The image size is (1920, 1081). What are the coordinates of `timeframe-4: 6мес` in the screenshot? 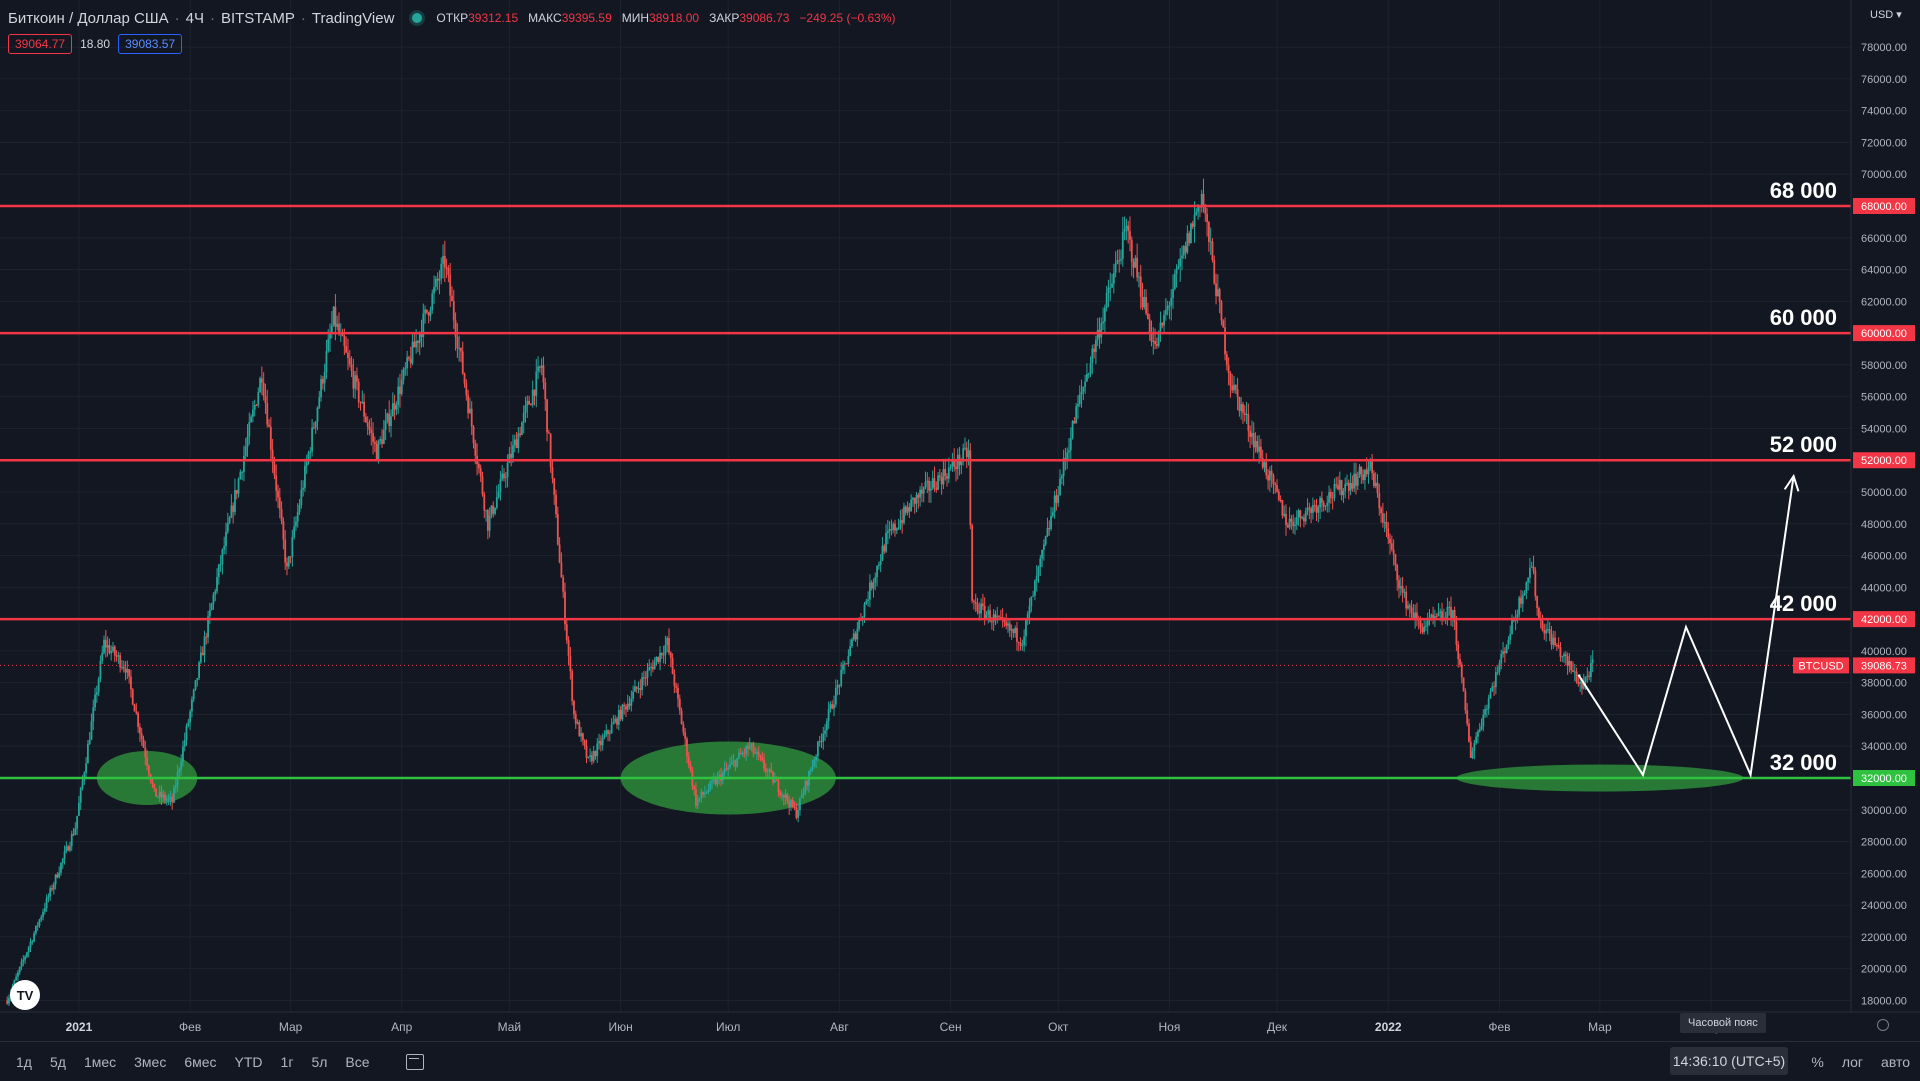 It's located at (200, 1061).